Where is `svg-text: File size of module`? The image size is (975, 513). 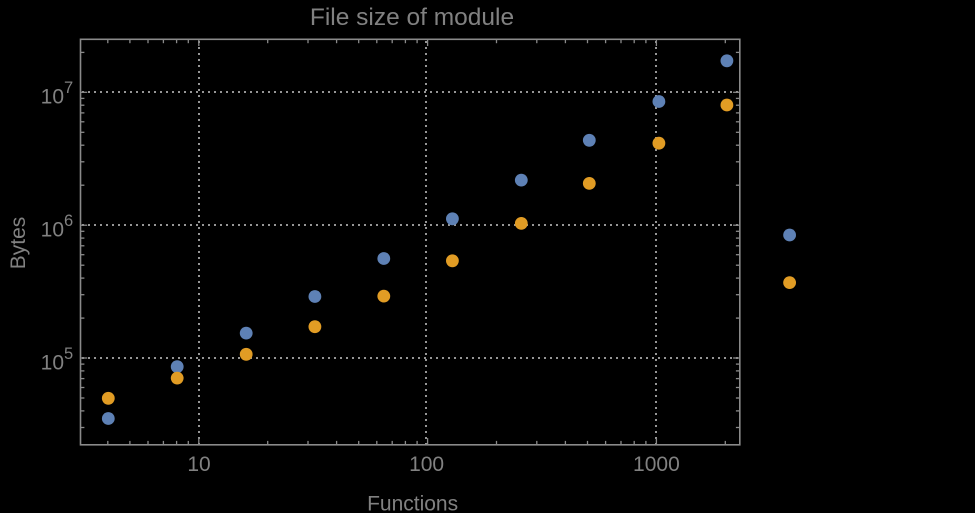
svg-text: File size of module is located at coordinates (412, 17).